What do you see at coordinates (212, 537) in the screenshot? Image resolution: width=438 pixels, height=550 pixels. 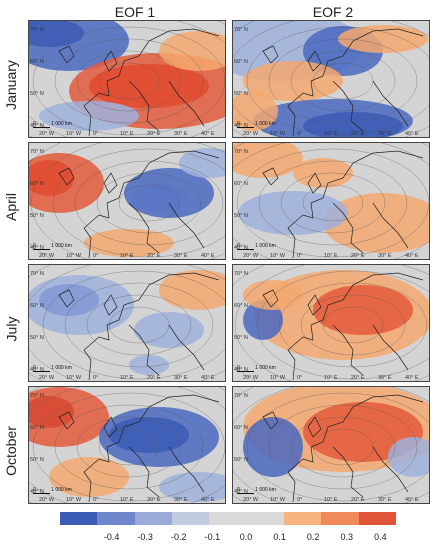 I see `colorbar-tick-label: -0.1` at bounding box center [212, 537].